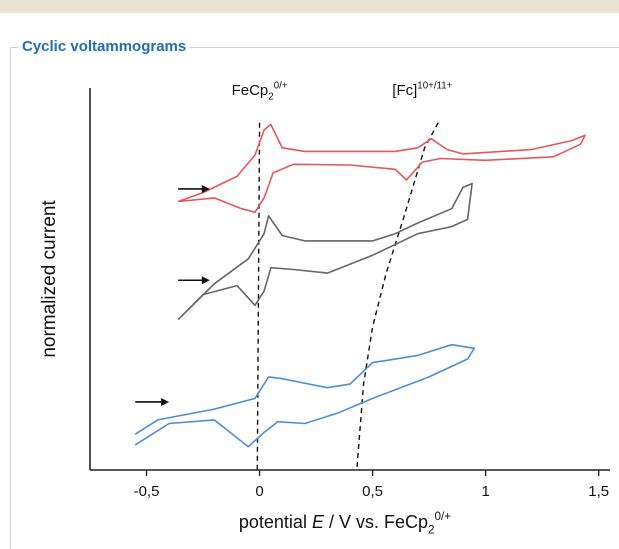  What do you see at coordinates (345, 523) in the screenshot?
I see `x-axis-label: potential E / V vs. FeCp20/+` at bounding box center [345, 523].